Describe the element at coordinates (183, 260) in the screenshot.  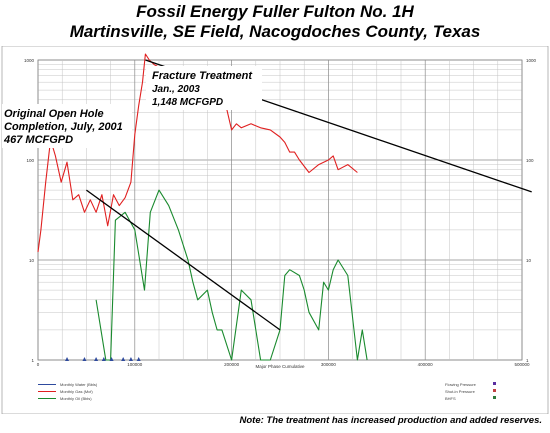
I see `trendline-initial` at that location.